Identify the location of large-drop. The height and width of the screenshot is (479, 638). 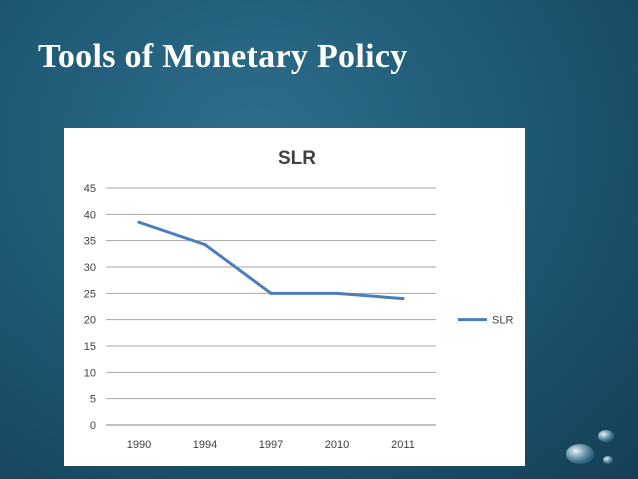
(580, 454).